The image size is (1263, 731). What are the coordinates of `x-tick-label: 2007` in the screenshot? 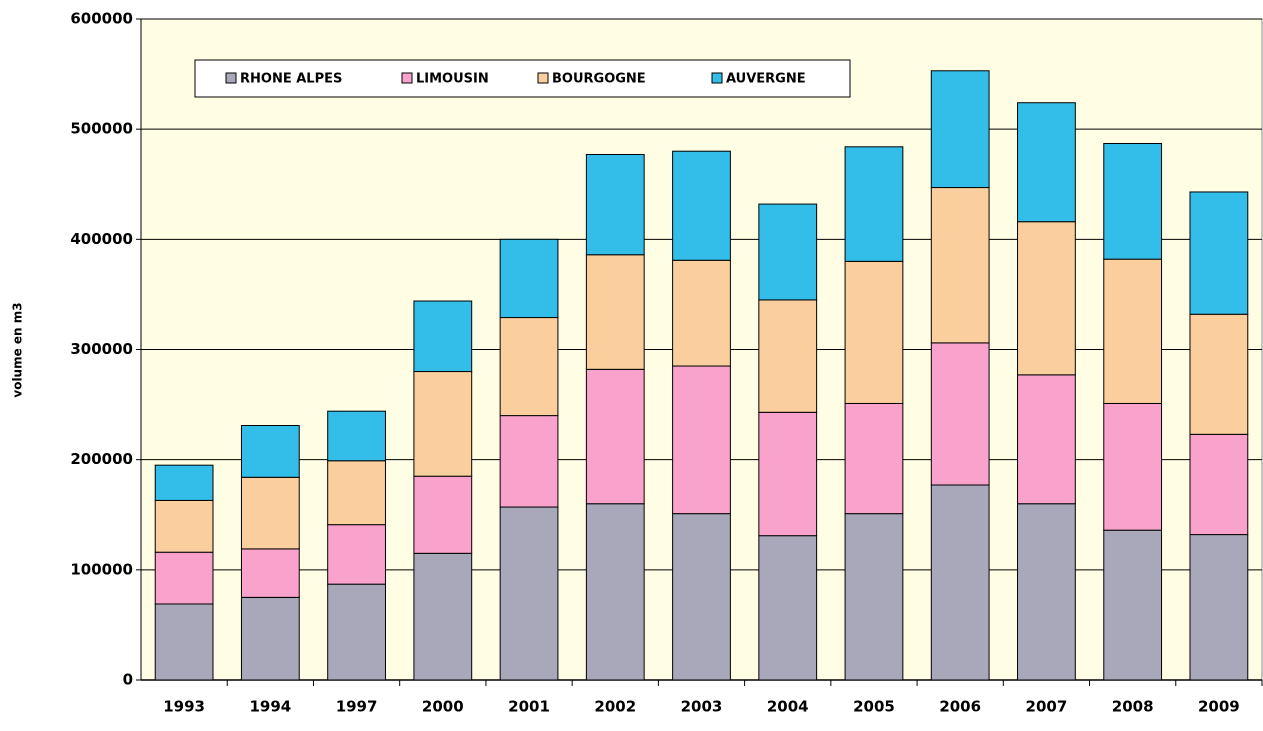 It's located at (1047, 707).